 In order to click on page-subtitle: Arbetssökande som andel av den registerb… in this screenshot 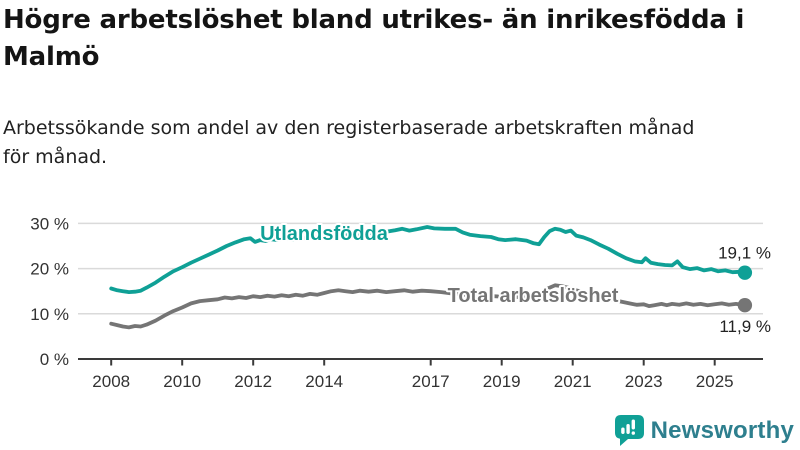, I will do `click(349, 142)`.